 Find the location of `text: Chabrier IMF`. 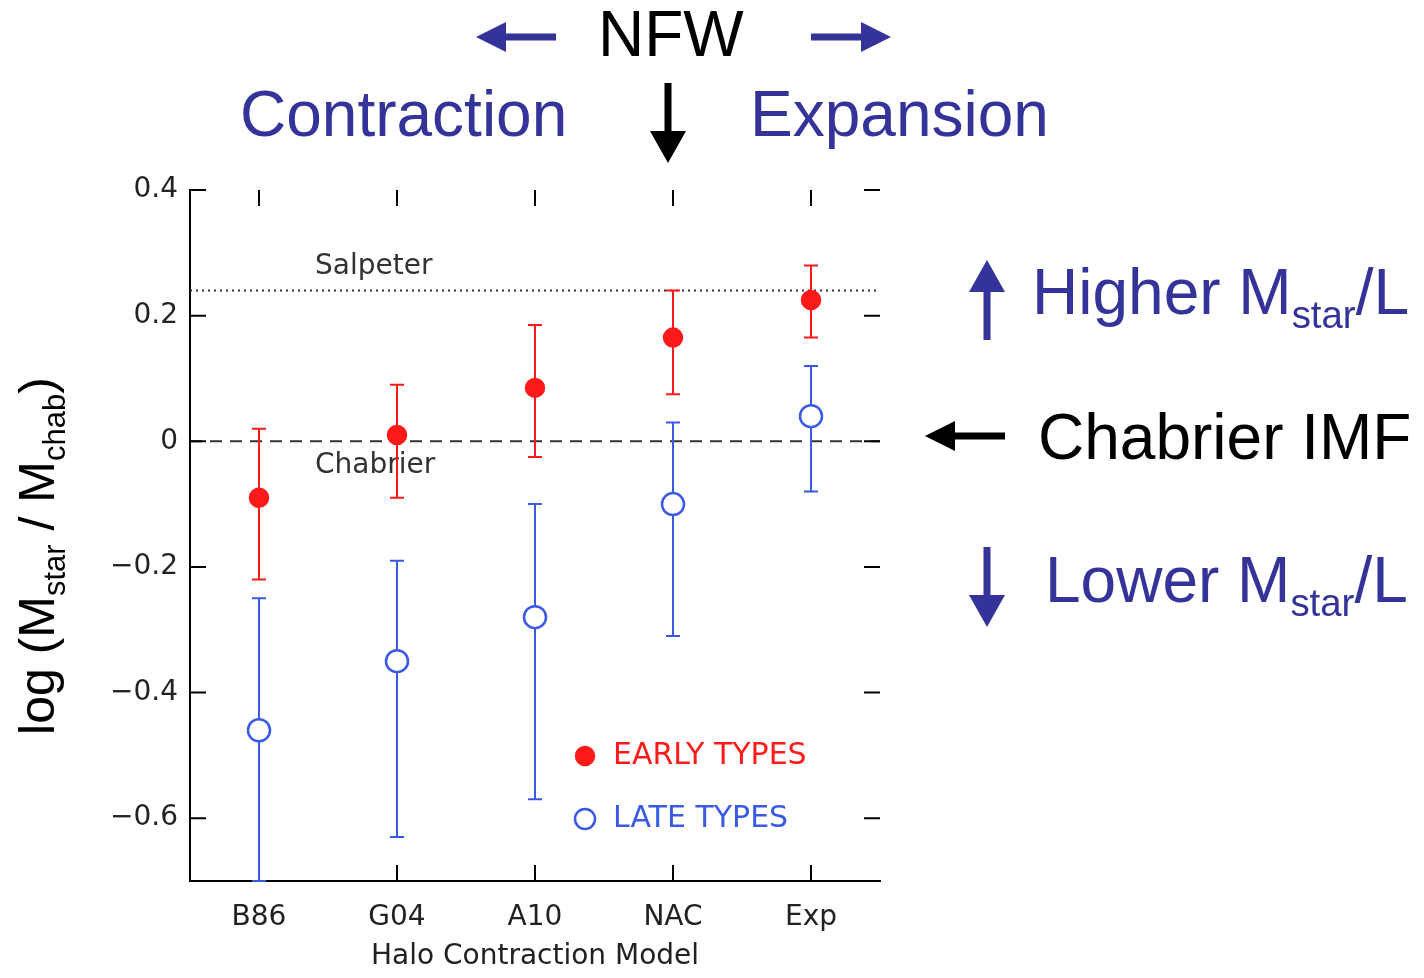

text: Chabrier IMF is located at coordinates (1225, 437).